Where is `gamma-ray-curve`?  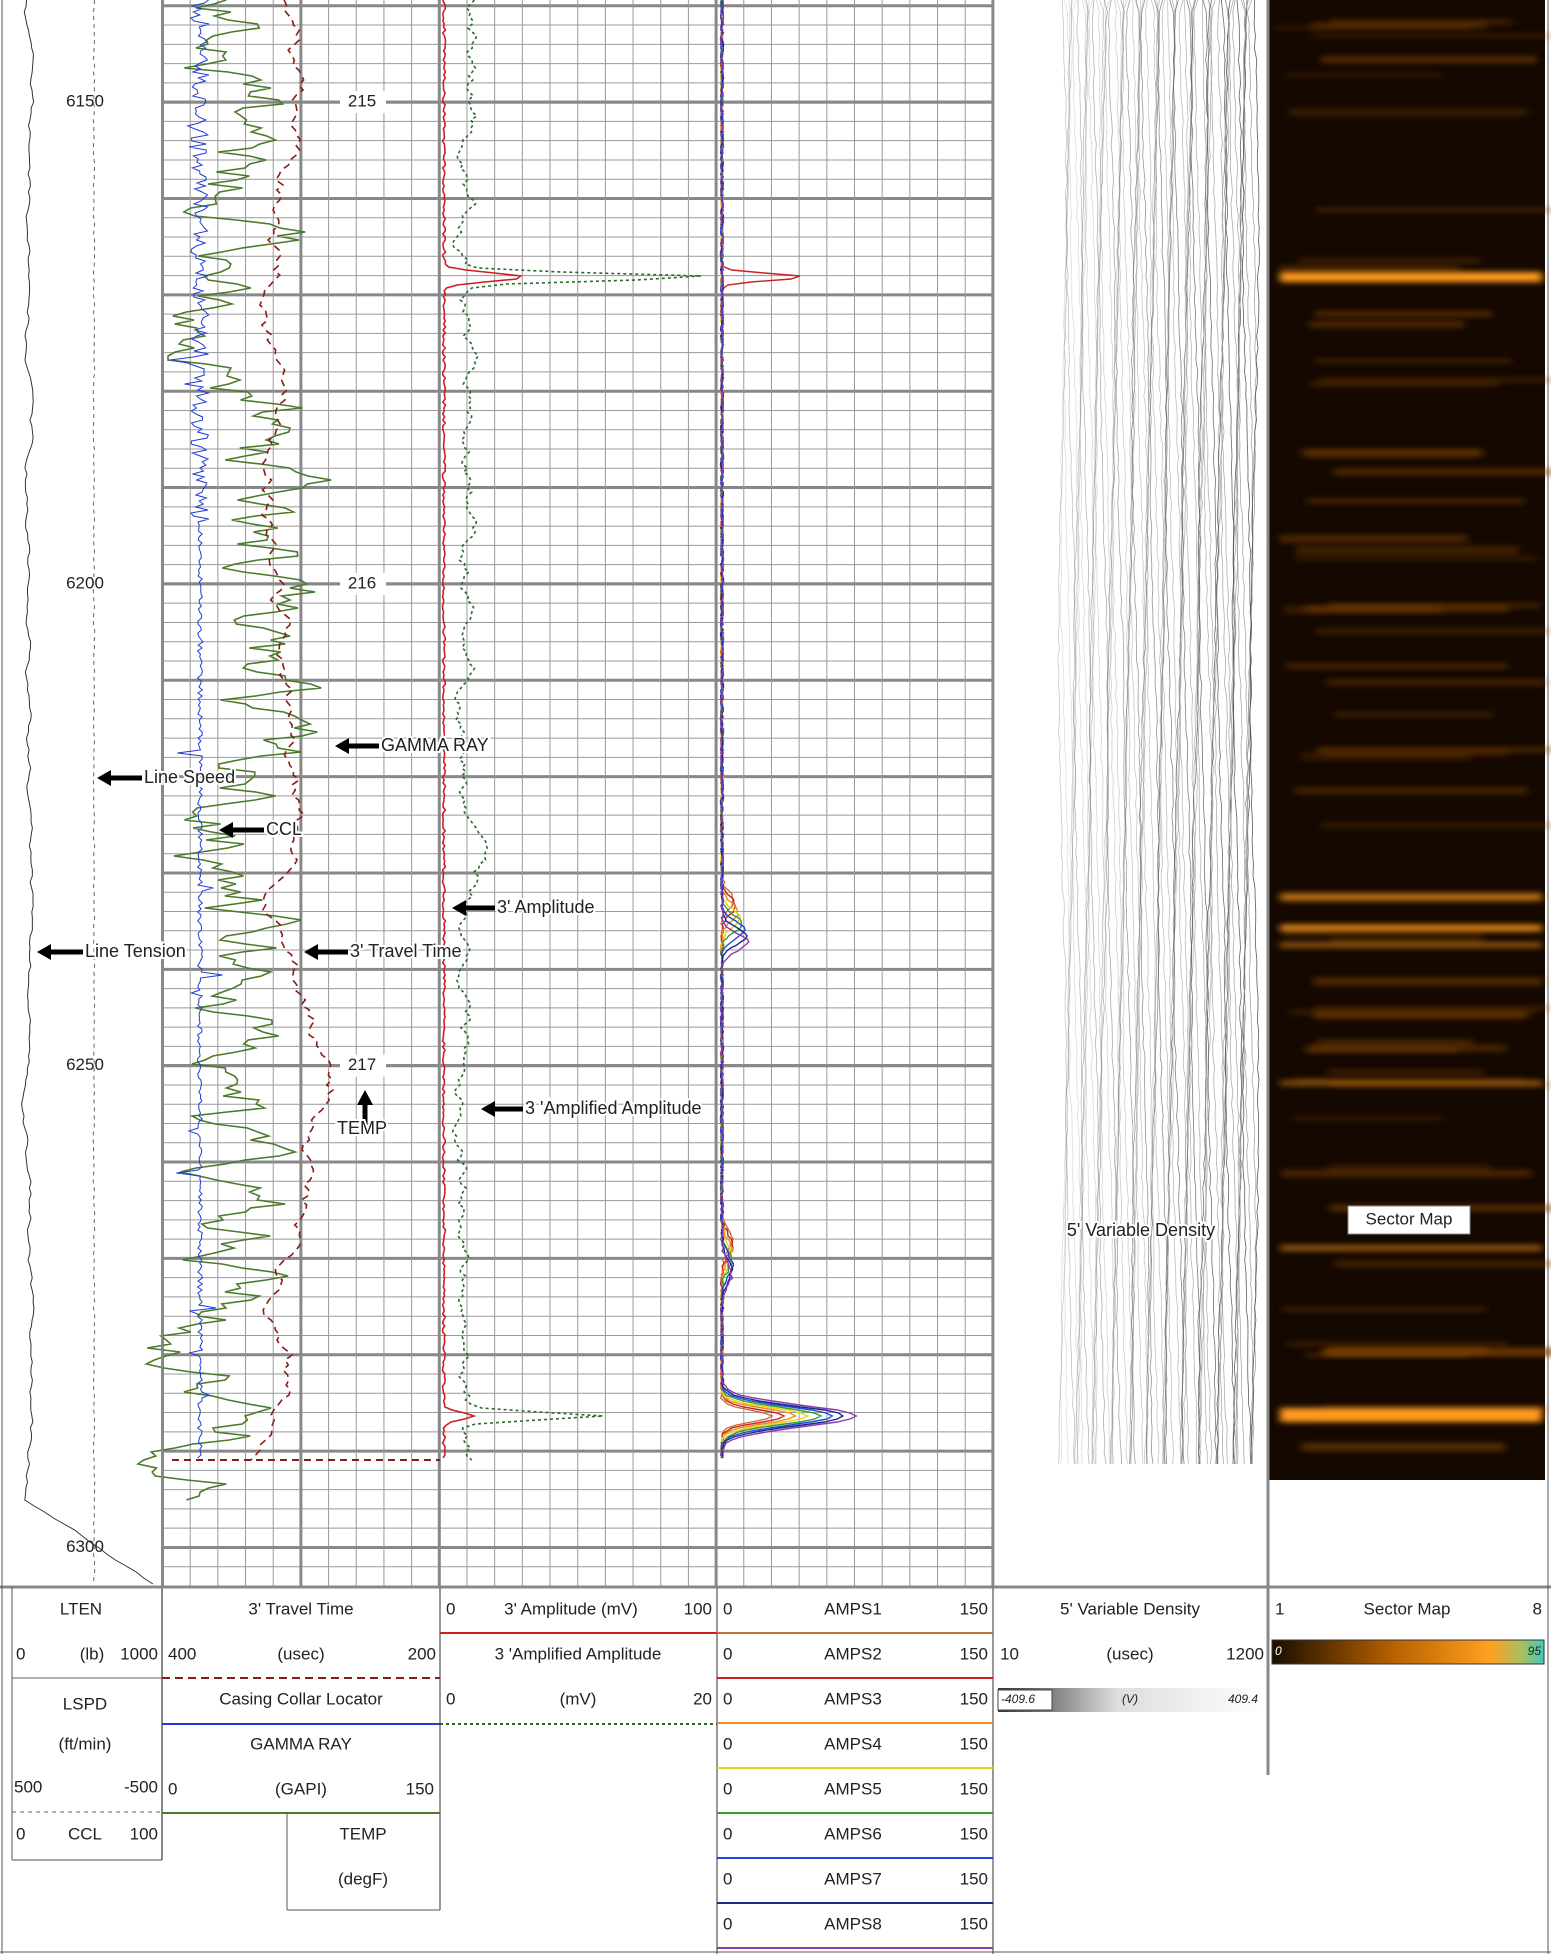 gamma-ray-curve is located at coordinates (234, 750).